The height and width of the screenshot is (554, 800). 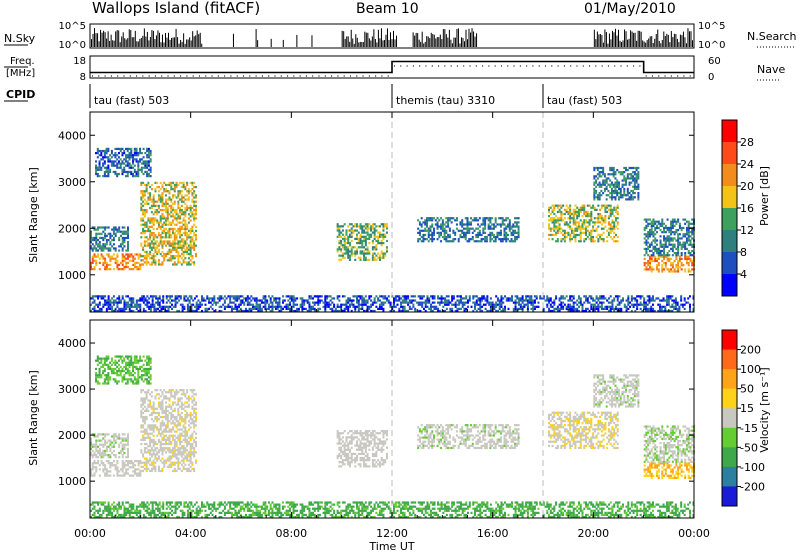 I want to click on nsky-label: N.Sky, so click(x=20, y=38).